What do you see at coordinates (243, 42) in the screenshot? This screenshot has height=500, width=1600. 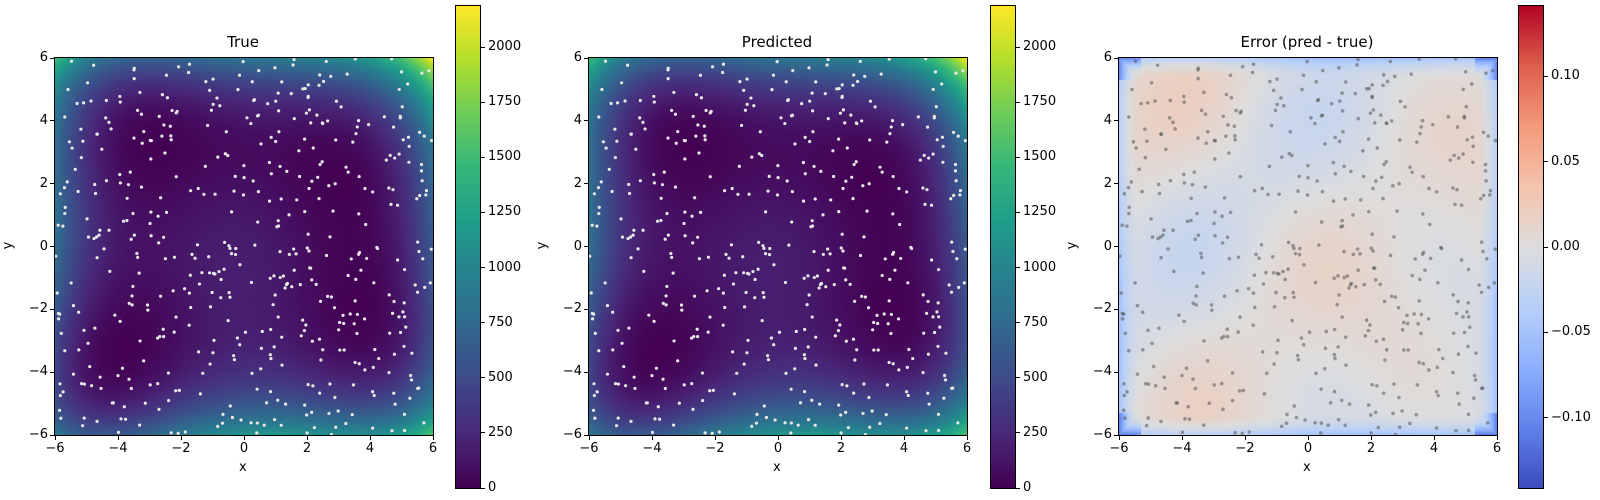 I see `chart-title: True` at bounding box center [243, 42].